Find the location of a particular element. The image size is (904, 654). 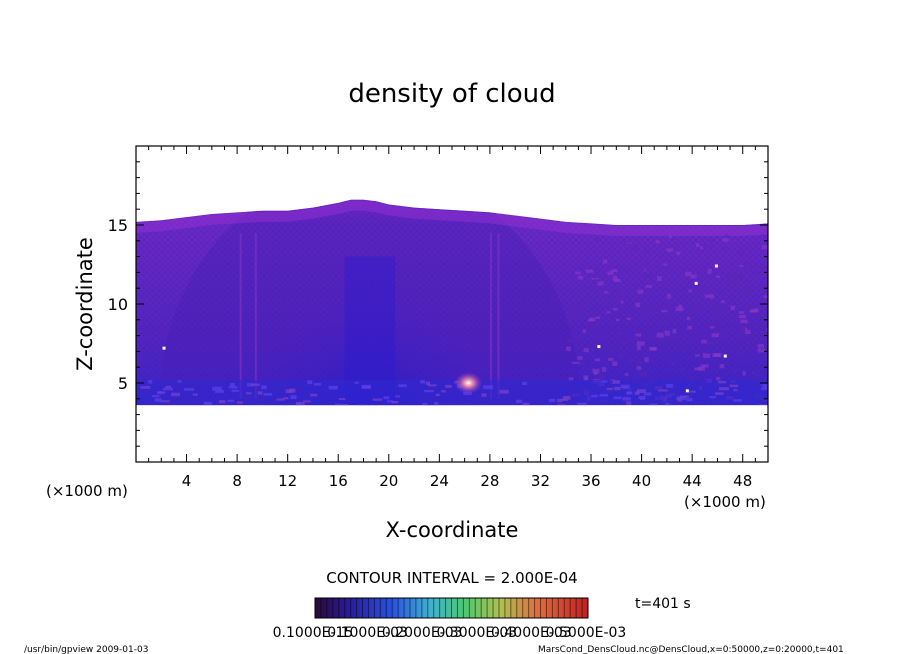

x-tick-label: 32 is located at coordinates (540, 481).